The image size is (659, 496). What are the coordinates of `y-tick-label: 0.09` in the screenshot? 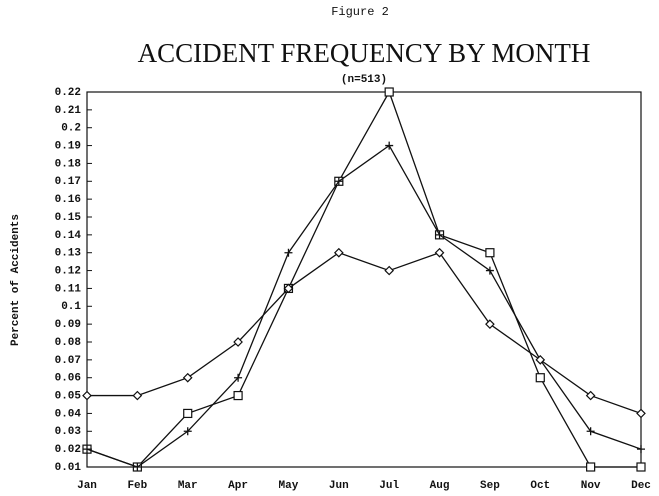 It's located at (68, 325).